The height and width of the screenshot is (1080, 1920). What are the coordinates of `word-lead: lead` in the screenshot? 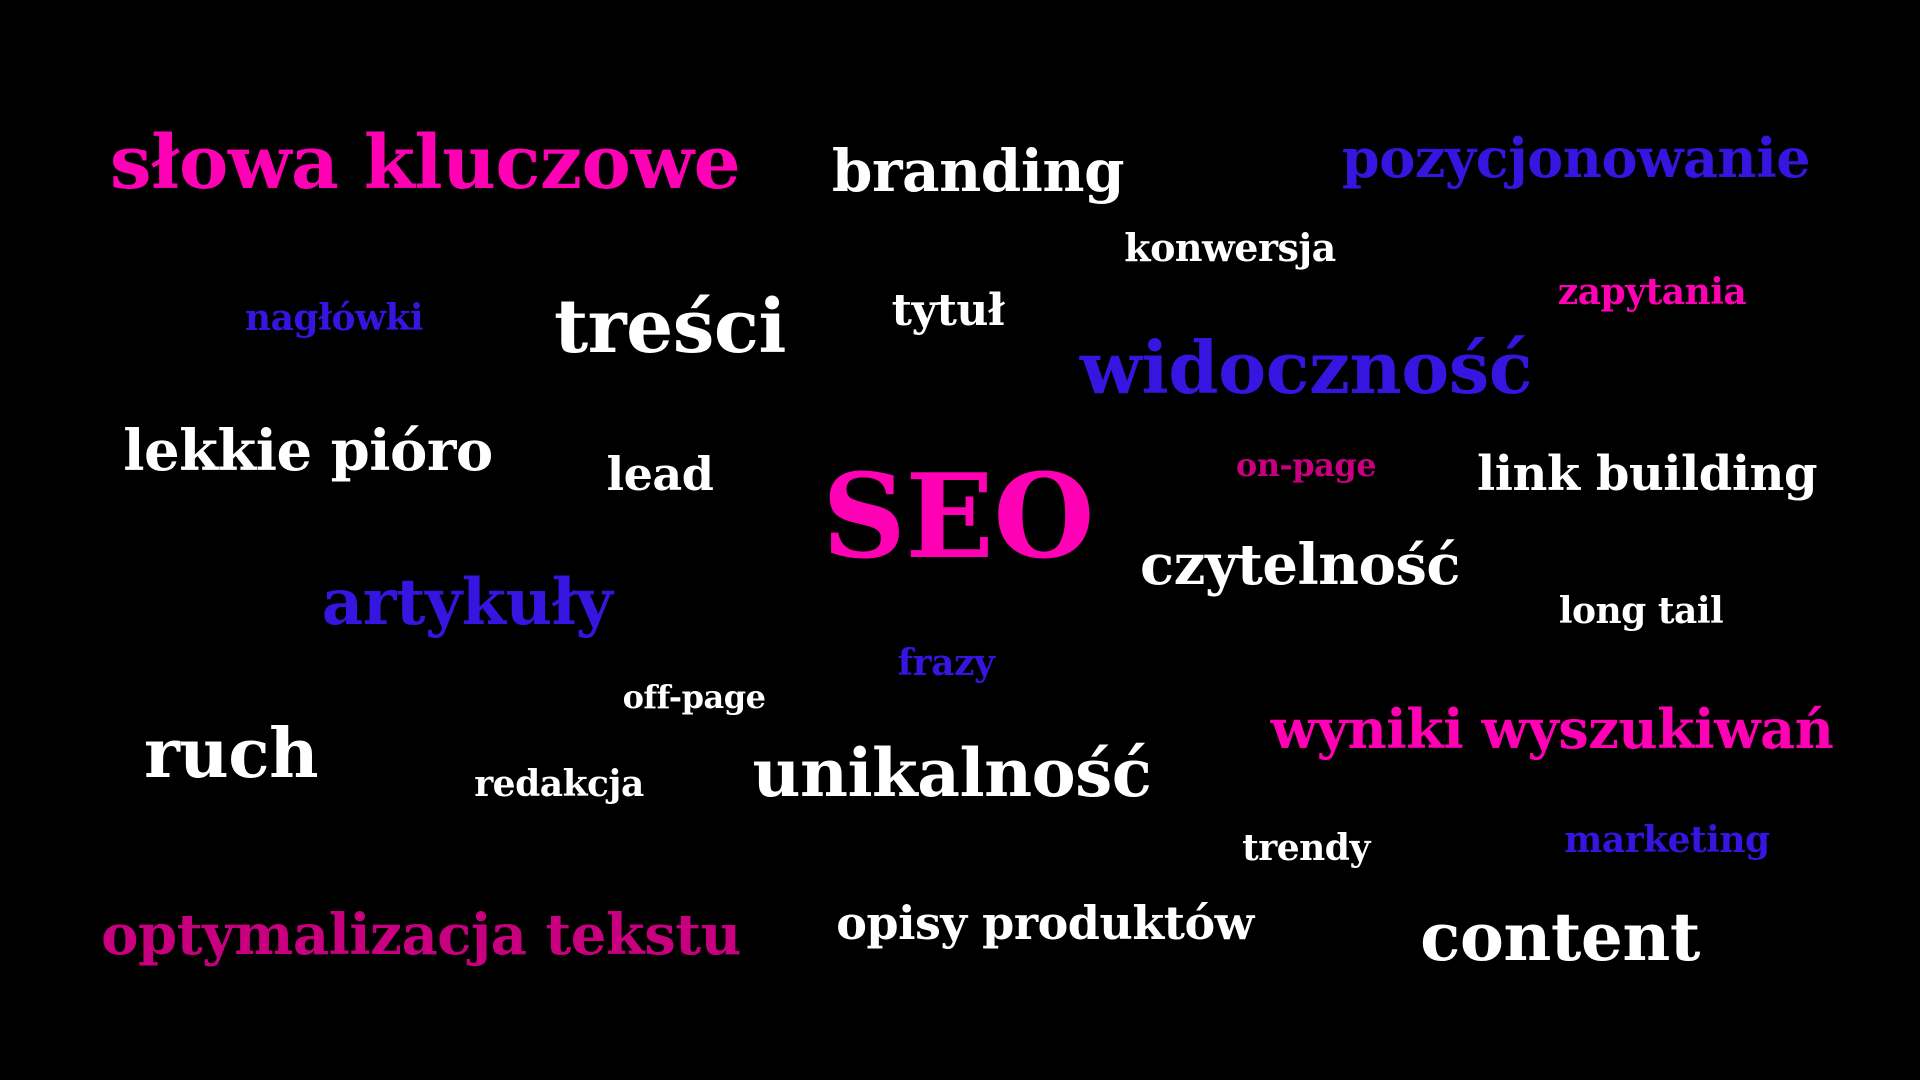 It's located at (660, 474).